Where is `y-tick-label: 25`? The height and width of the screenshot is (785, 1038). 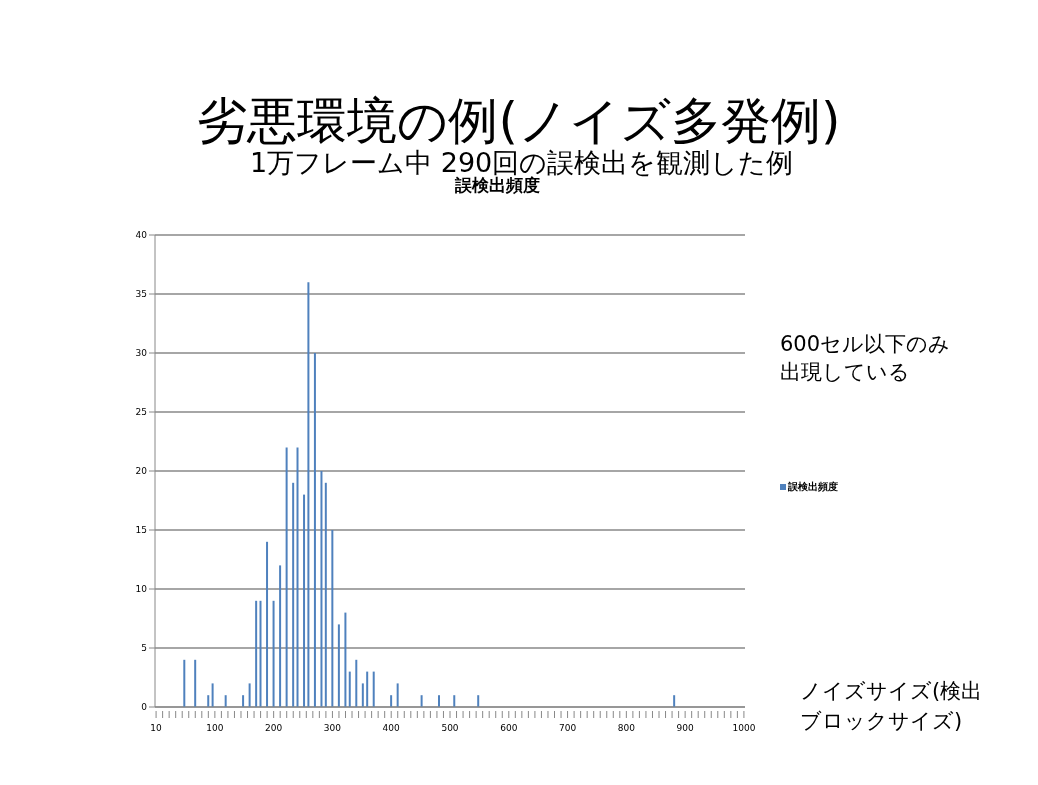 y-tick-label: 25 is located at coordinates (141, 412).